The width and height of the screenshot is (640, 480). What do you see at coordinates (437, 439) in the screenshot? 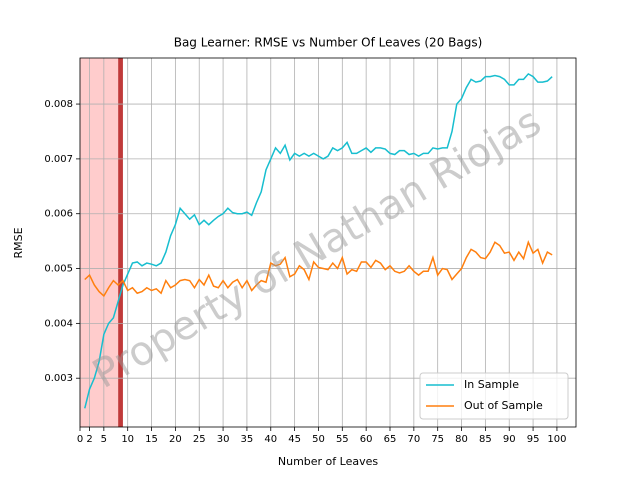
I see `x-tick-label: 75` at bounding box center [437, 439].